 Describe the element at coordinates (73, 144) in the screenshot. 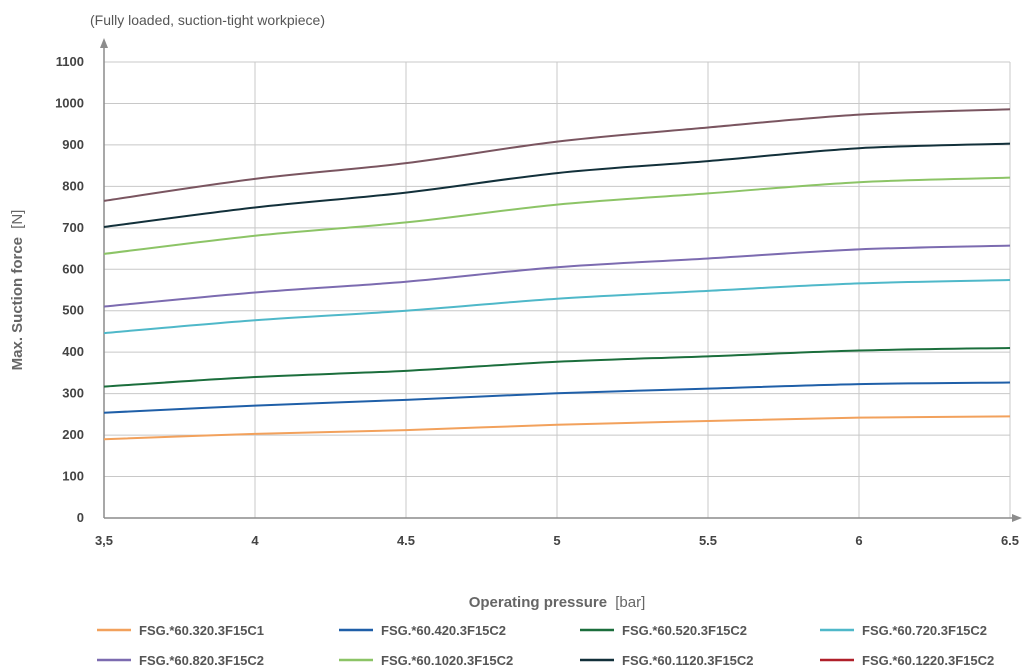

I see `y-tick-label: 900` at that location.